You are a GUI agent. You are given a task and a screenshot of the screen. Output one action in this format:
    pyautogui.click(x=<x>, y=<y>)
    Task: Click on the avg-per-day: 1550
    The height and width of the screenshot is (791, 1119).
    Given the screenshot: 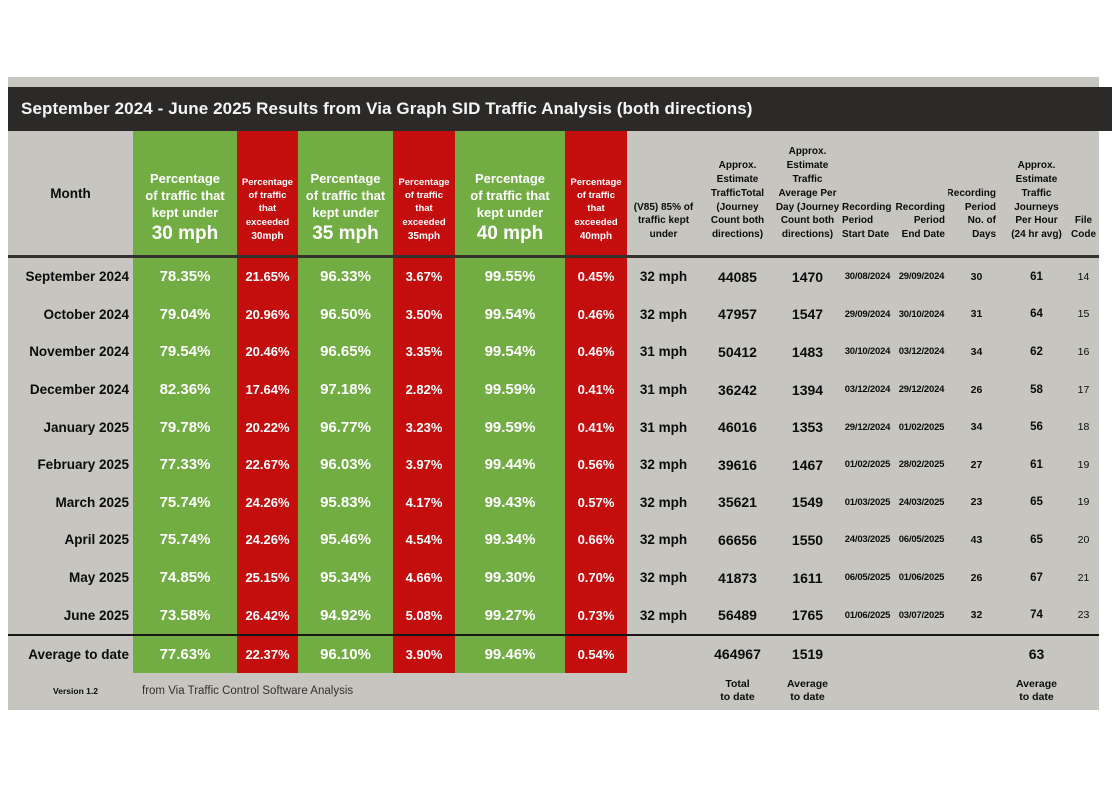 What is the action you would take?
    pyautogui.click(x=807, y=539)
    